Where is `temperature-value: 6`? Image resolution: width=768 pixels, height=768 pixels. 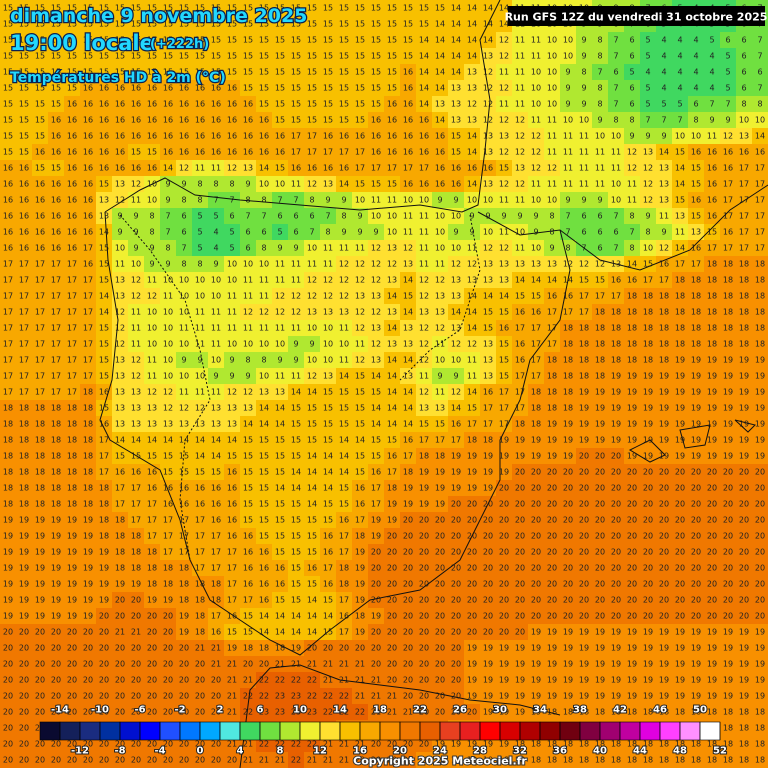 temperature-value: 6 is located at coordinates (615, 232).